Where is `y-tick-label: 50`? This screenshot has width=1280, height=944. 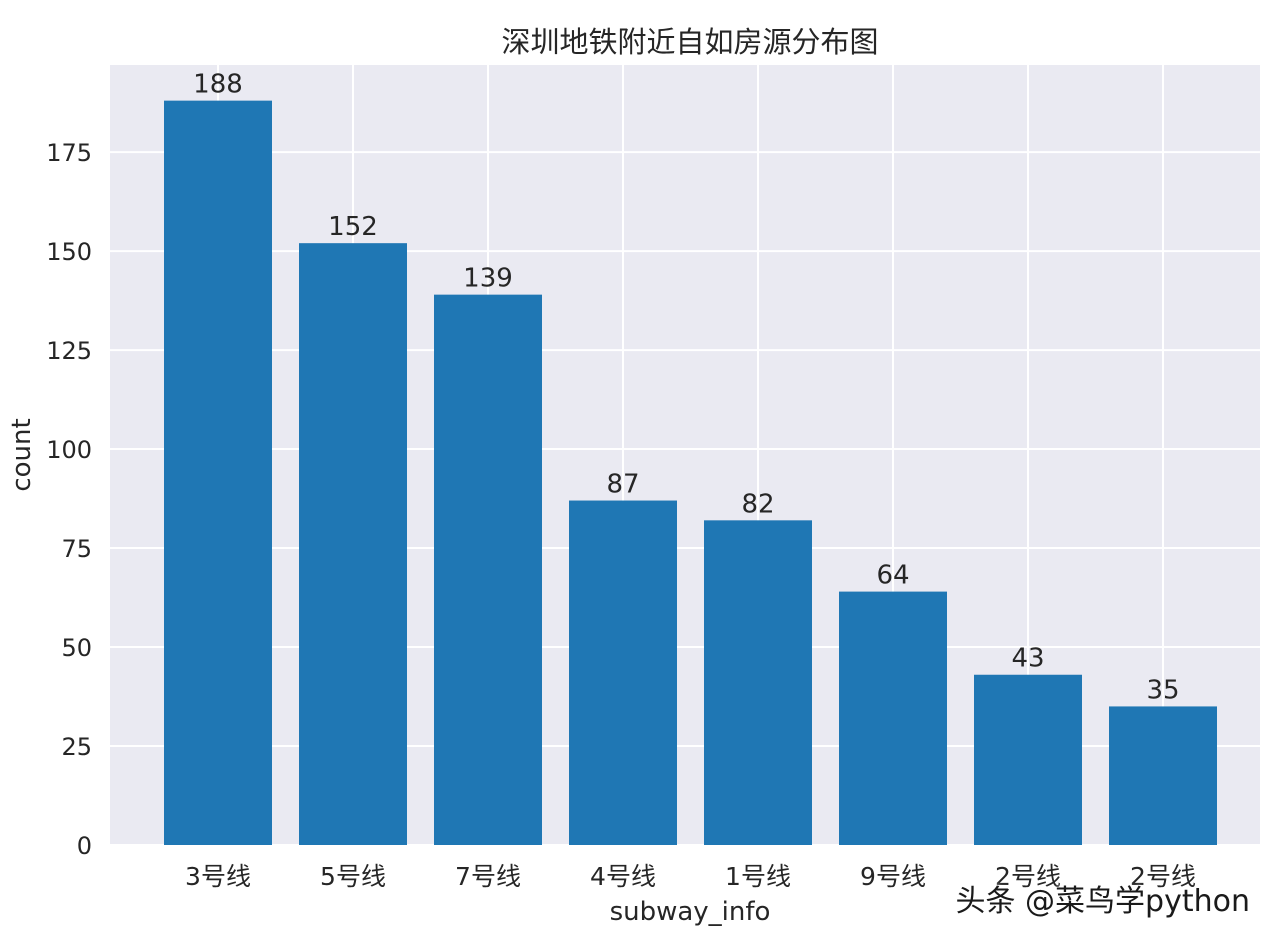
y-tick-label: 50 is located at coordinates (76, 648).